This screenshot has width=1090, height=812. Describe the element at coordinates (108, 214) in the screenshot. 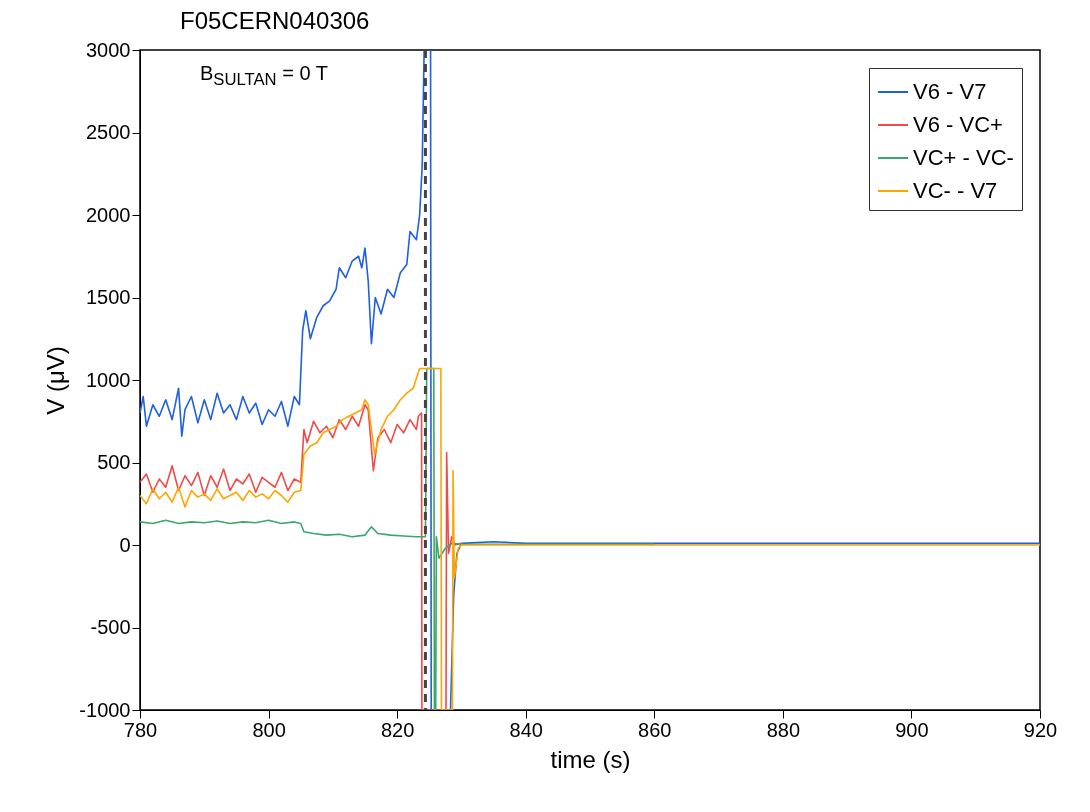

I see `y-tick-label: 2000` at that location.